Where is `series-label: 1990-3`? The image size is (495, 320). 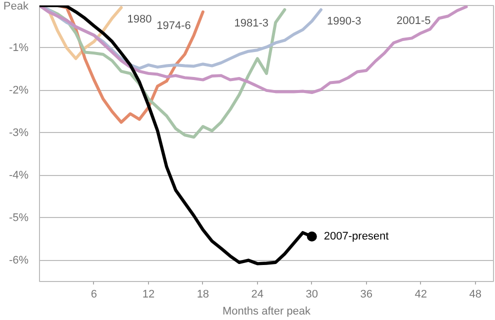 series-label: 1990-3 is located at coordinates (344, 22).